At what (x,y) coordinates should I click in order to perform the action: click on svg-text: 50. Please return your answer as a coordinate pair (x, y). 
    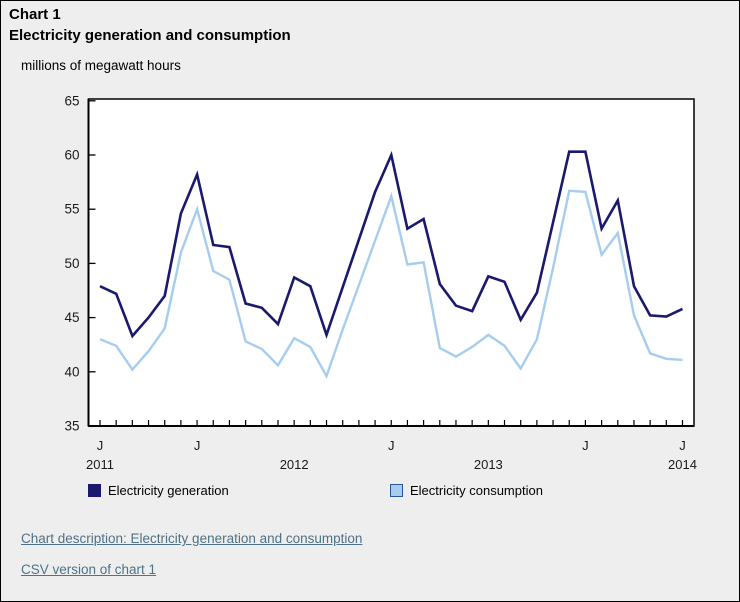
    Looking at the image, I should click on (71, 263).